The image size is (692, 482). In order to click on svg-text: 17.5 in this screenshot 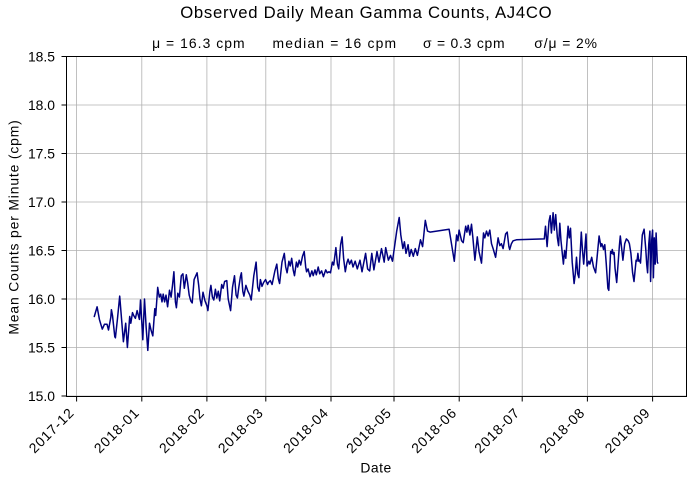, I will do `click(41, 153)`.